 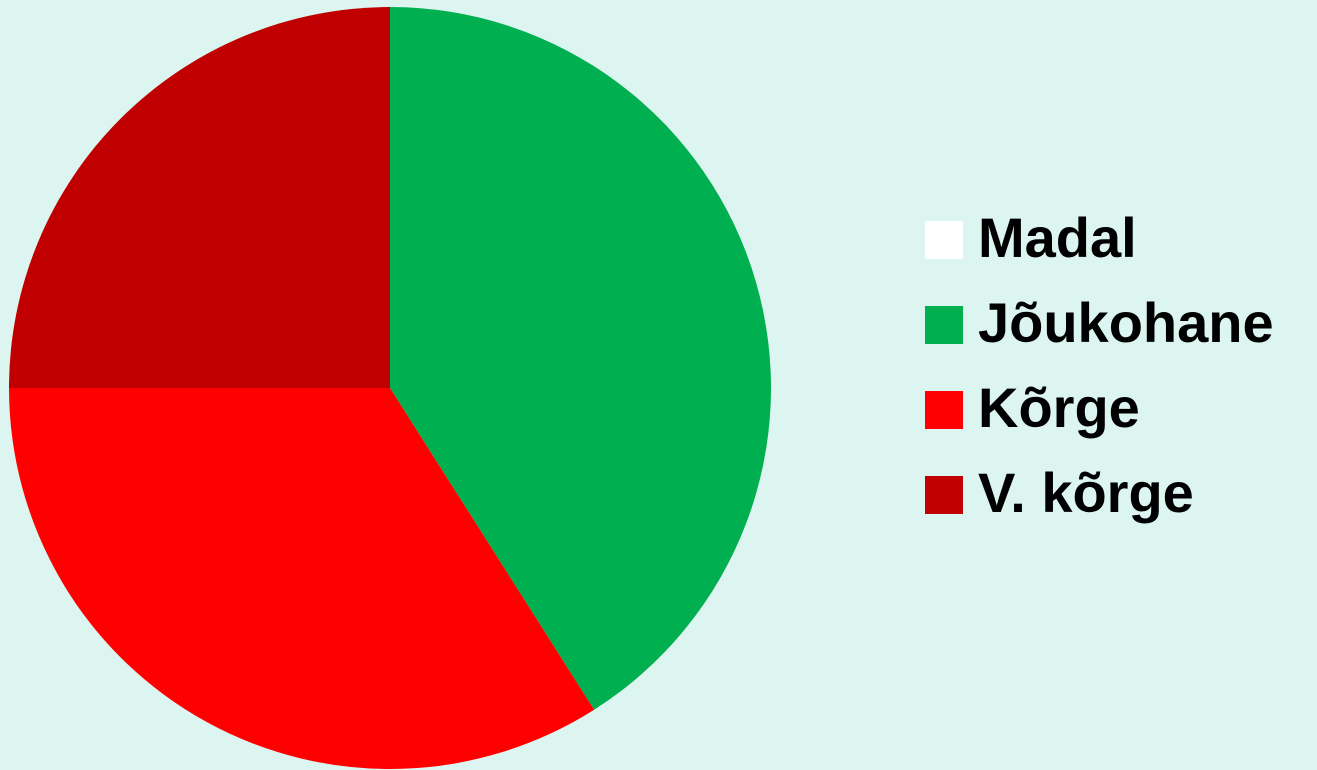 I want to click on legend-label: Jõukohane, so click(x=1126, y=322).